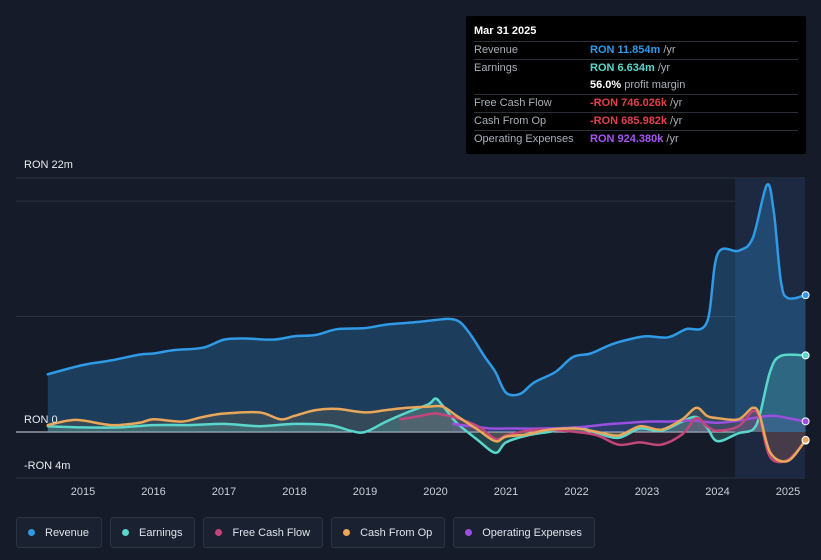  I want to click on legend-label: Earnings, so click(161, 532).